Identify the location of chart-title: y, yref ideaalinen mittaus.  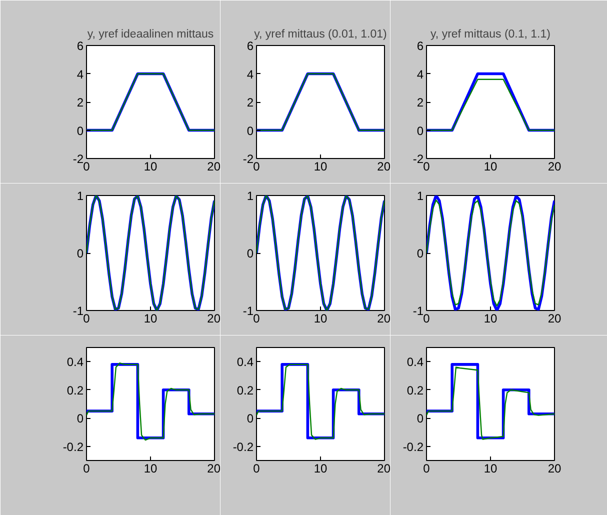
(150, 34).